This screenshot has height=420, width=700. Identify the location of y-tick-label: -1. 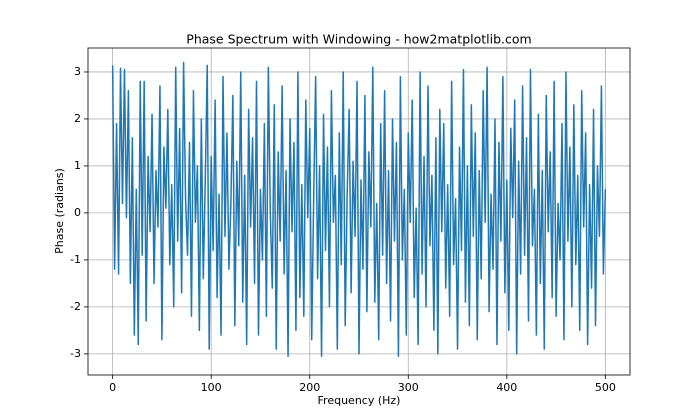
(75, 259).